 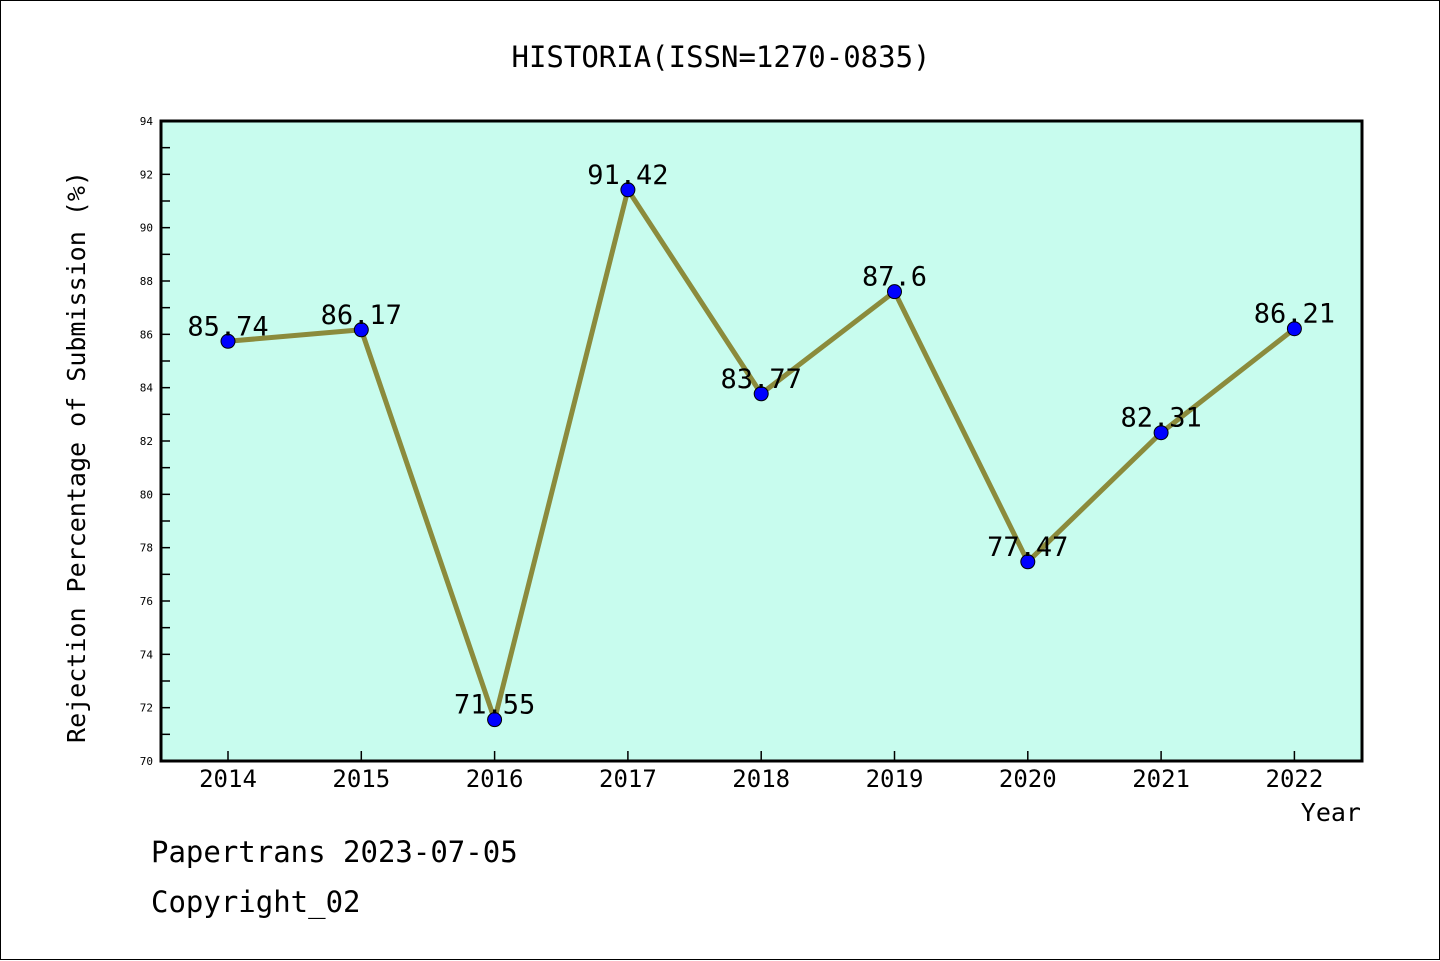 I want to click on data-label: 85.74, so click(x=227, y=326).